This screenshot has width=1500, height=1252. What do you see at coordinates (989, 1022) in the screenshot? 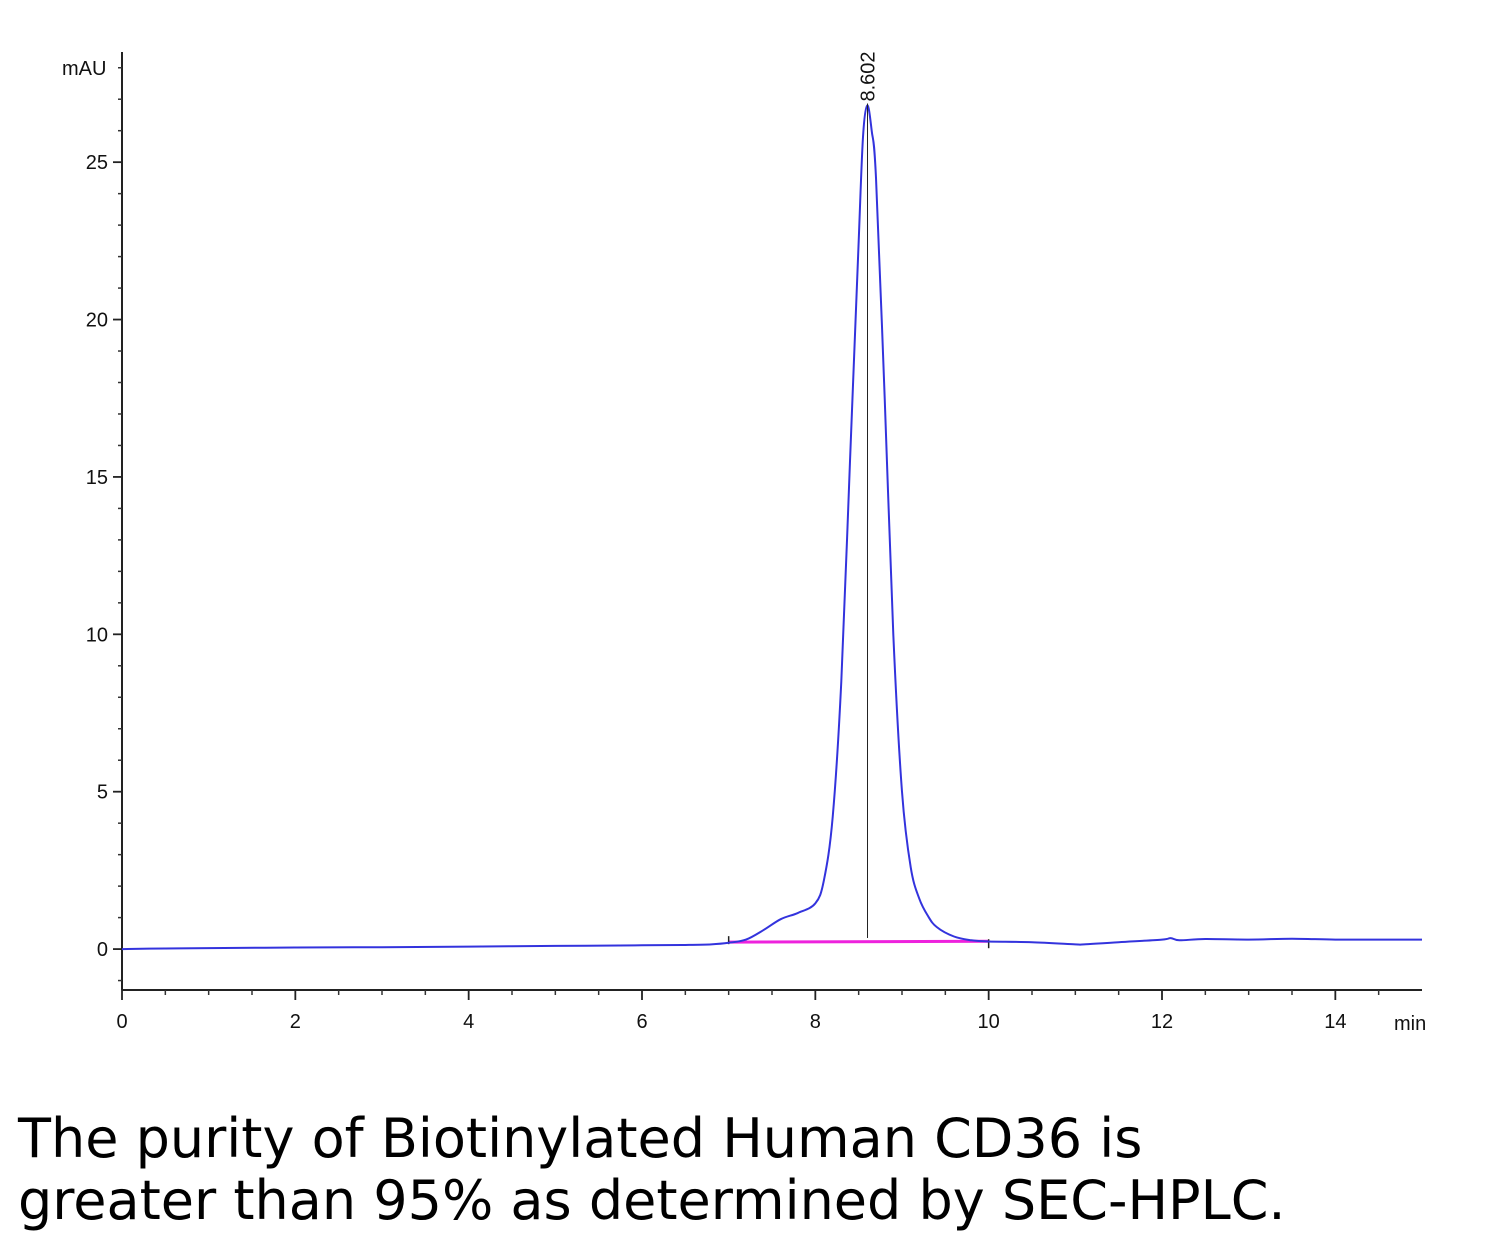
I see `x-tick-label: 10` at bounding box center [989, 1022].